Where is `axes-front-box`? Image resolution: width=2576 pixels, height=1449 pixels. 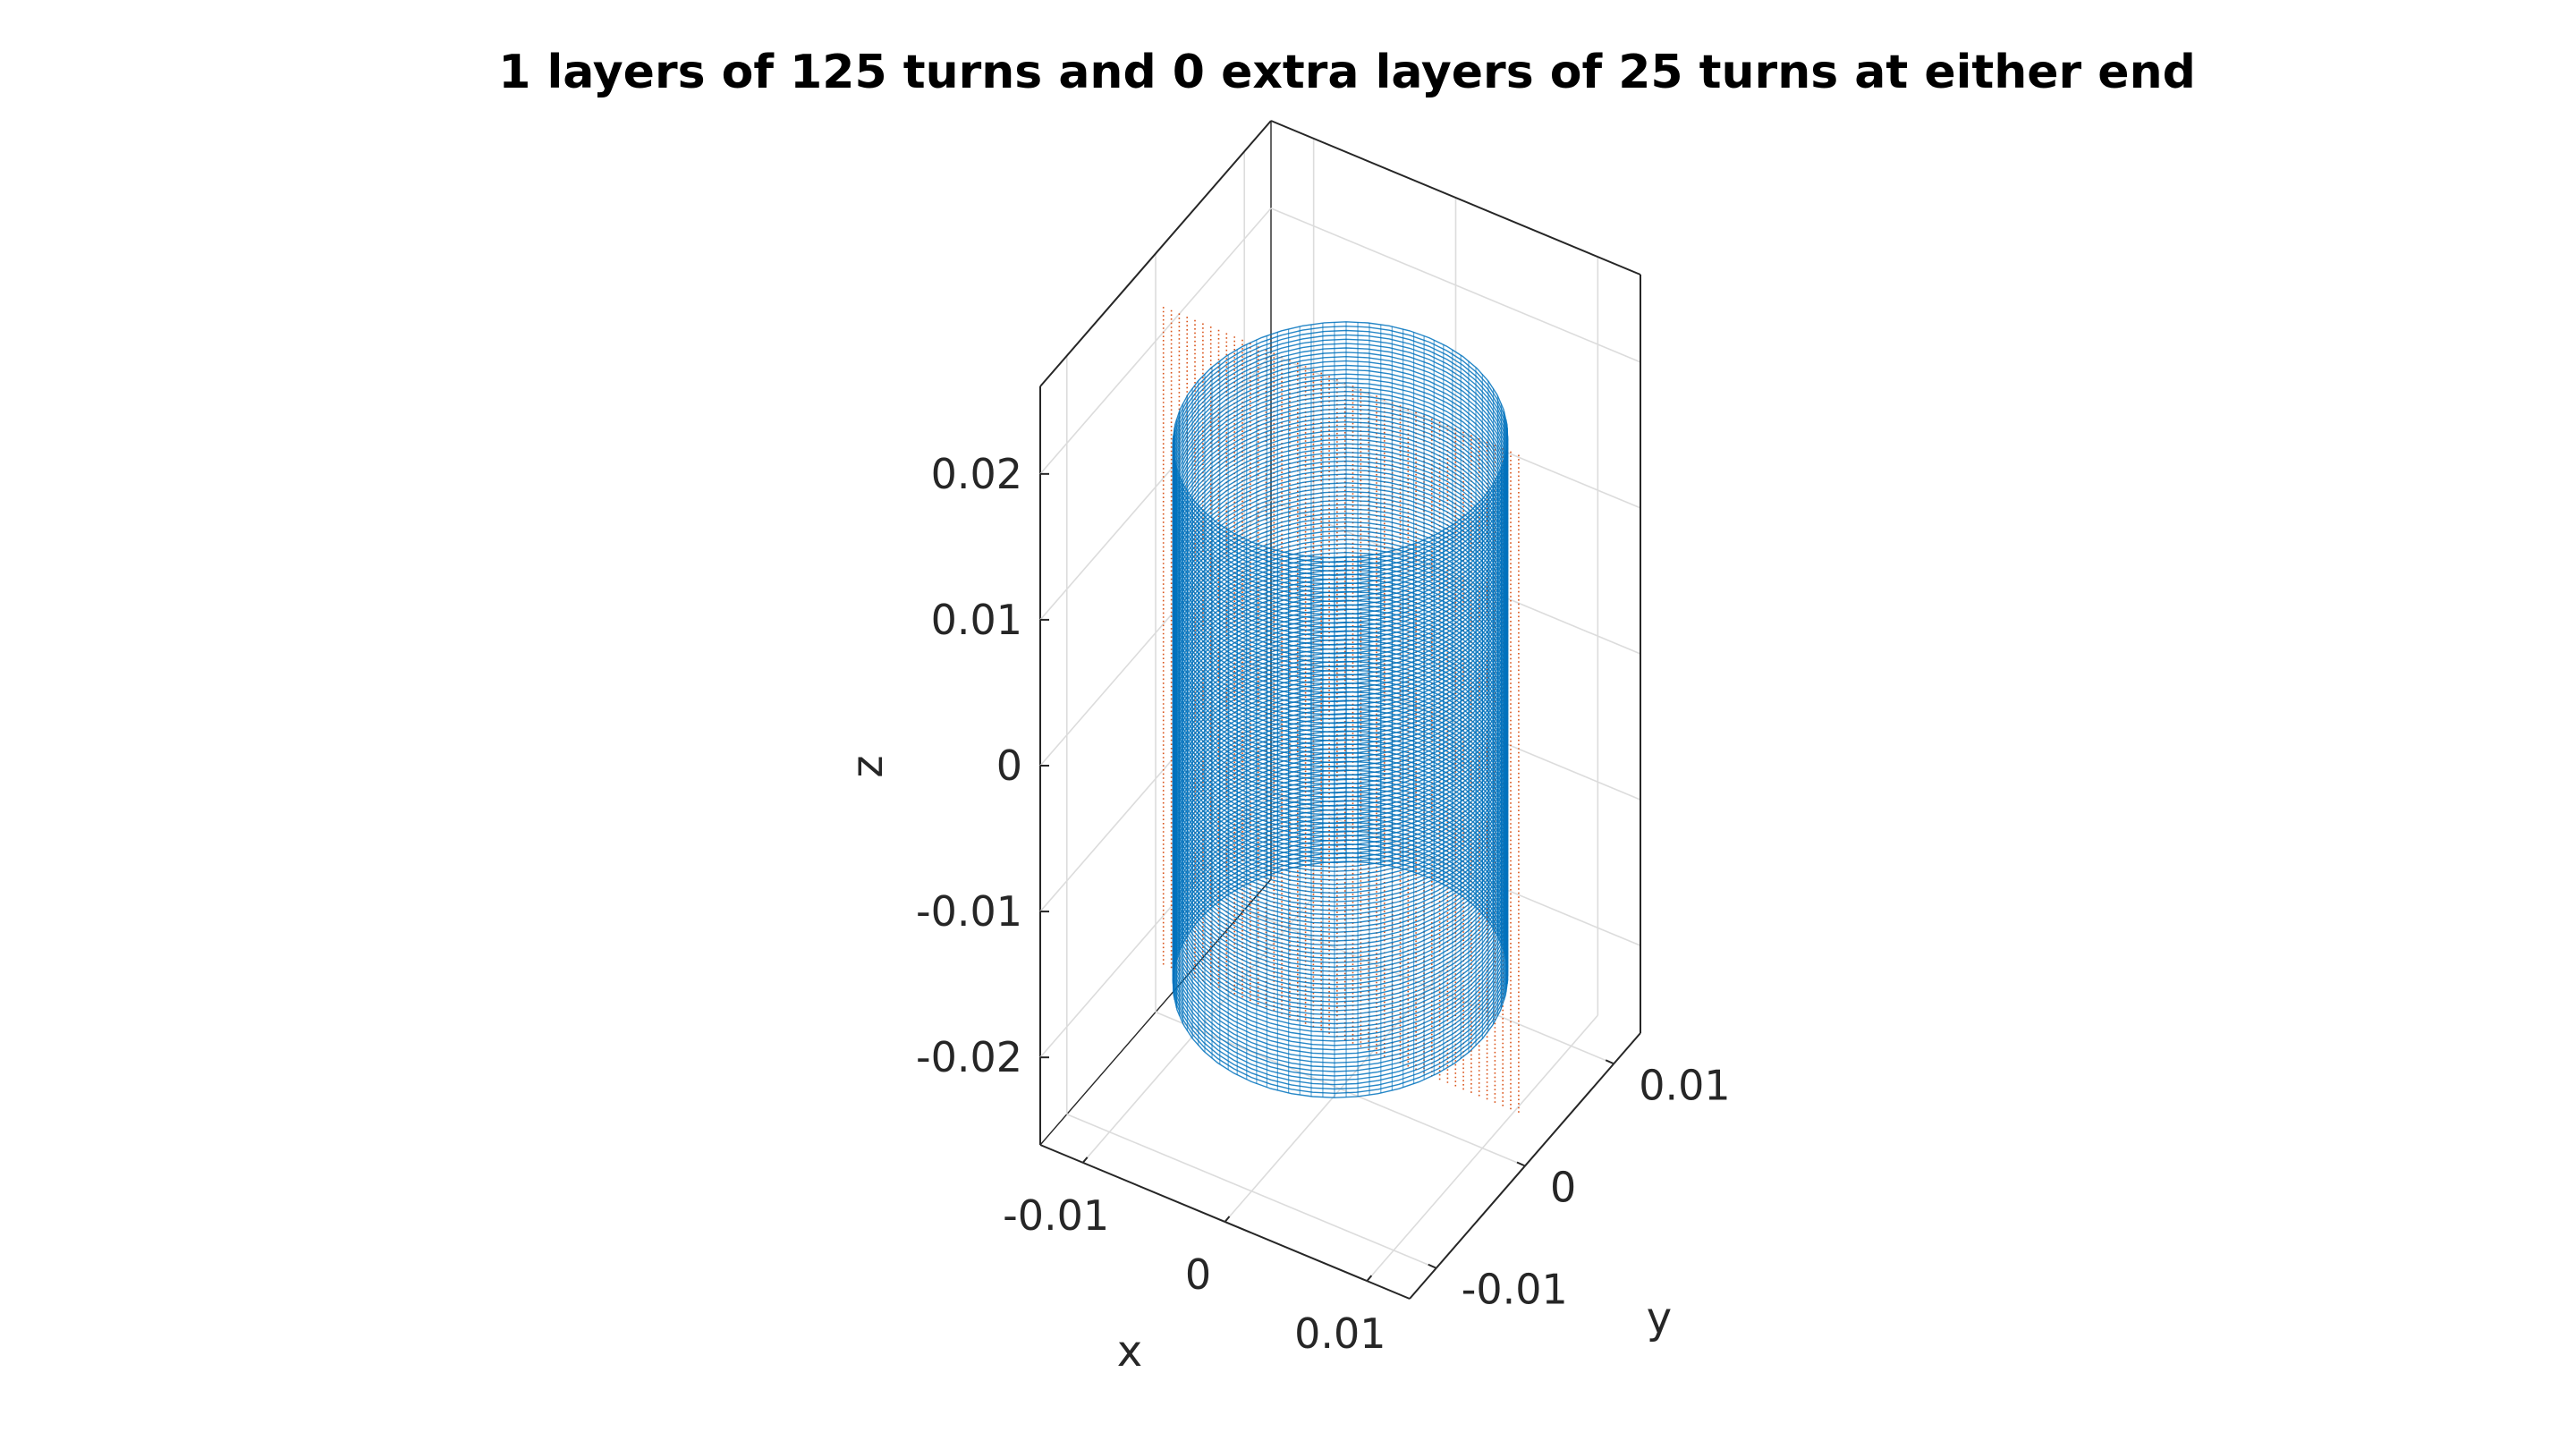 axes-front-box is located at coordinates (1340, 576).